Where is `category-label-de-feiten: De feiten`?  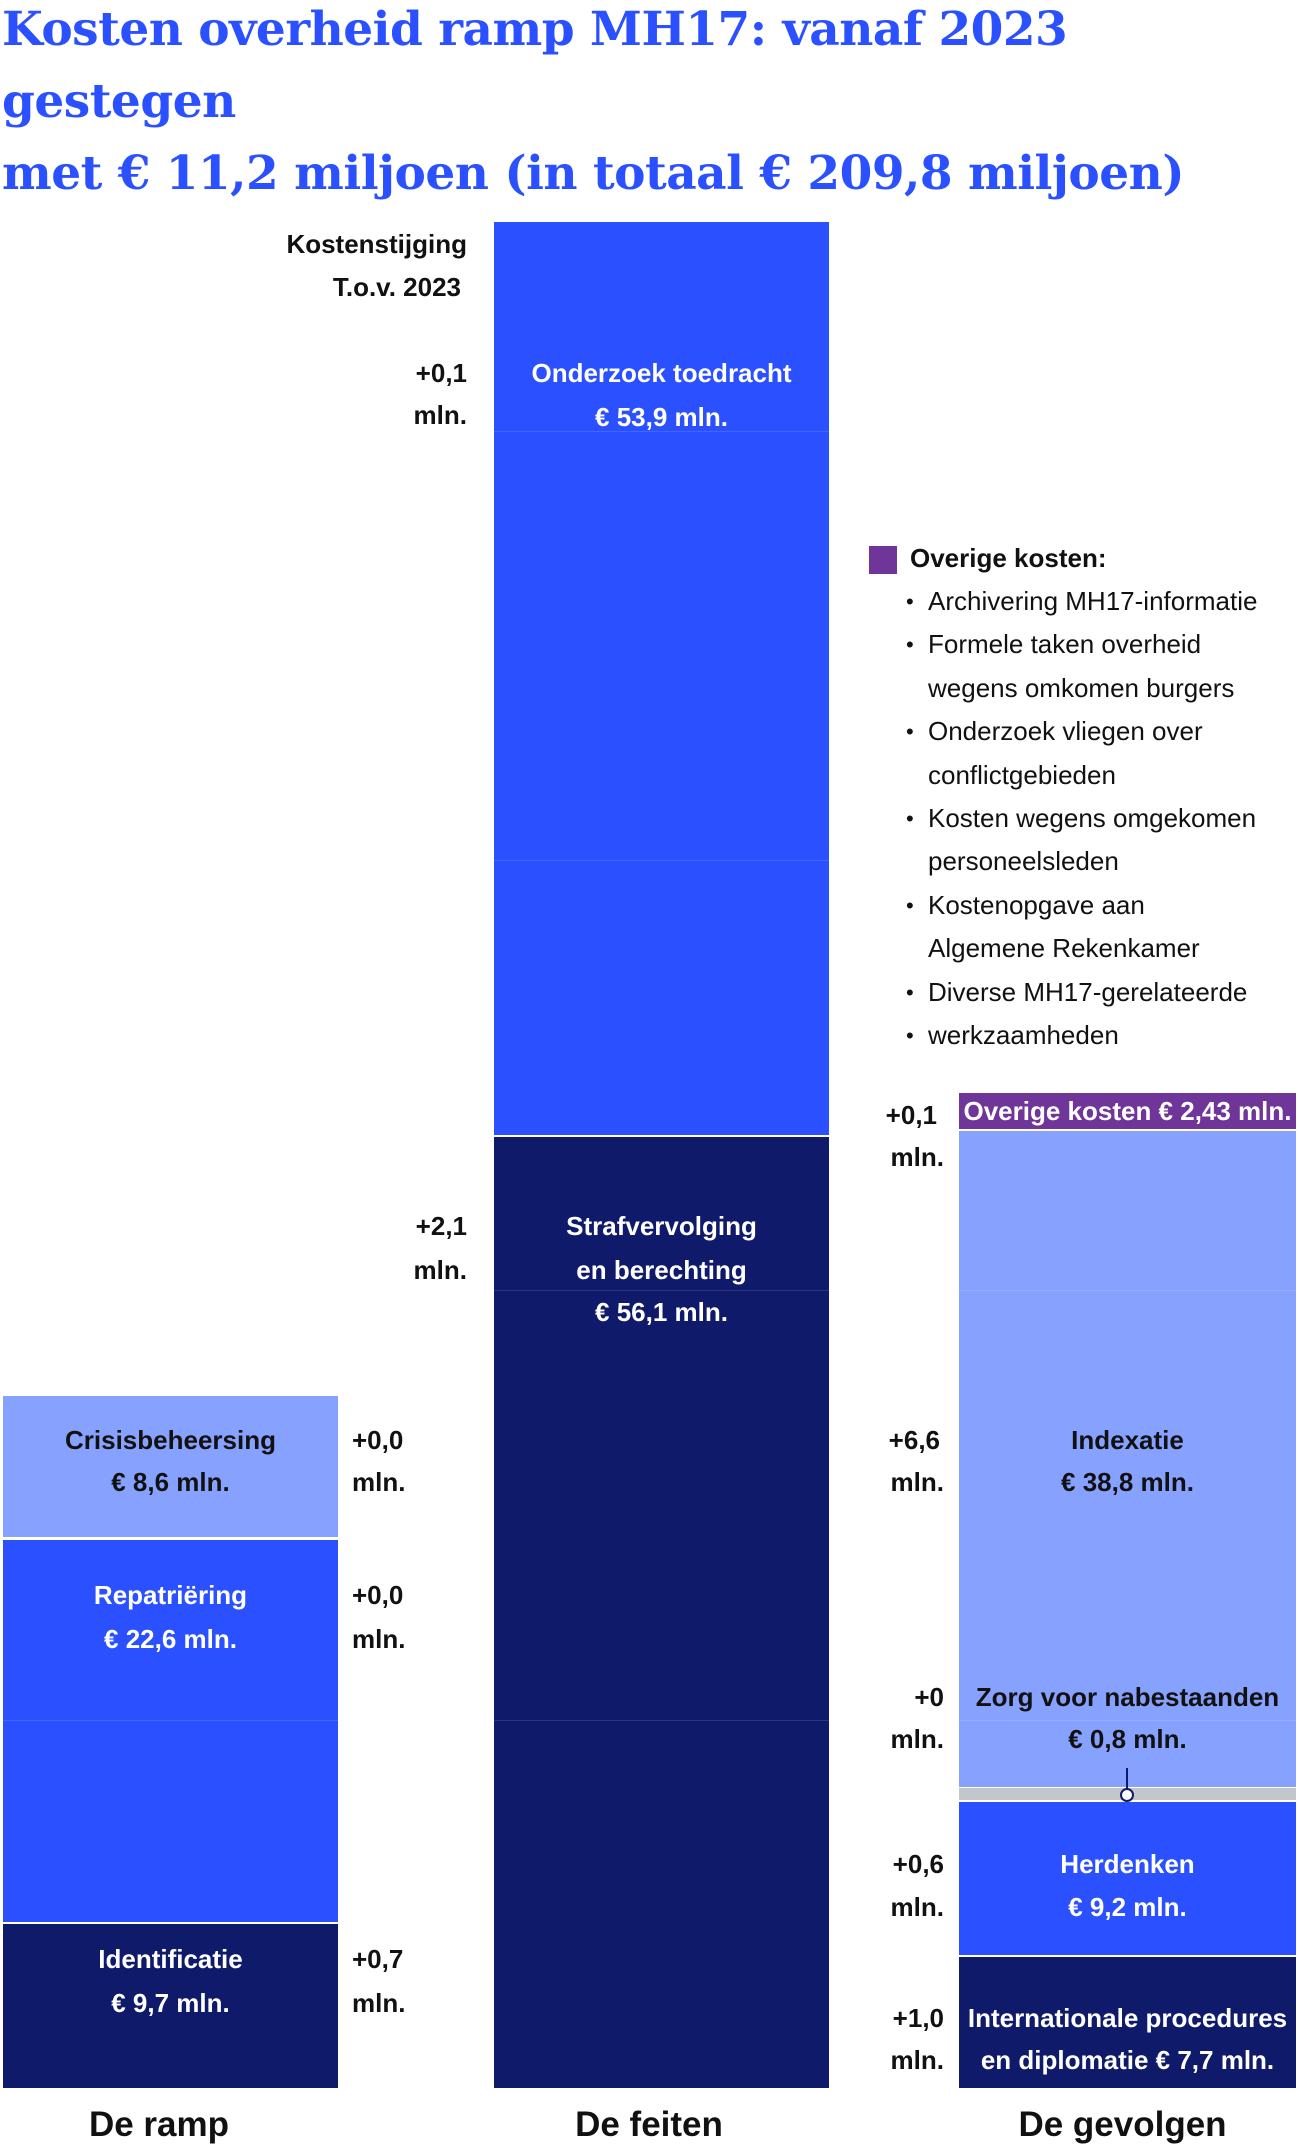
category-label-de-feiten: De feiten is located at coordinates (649, 2124).